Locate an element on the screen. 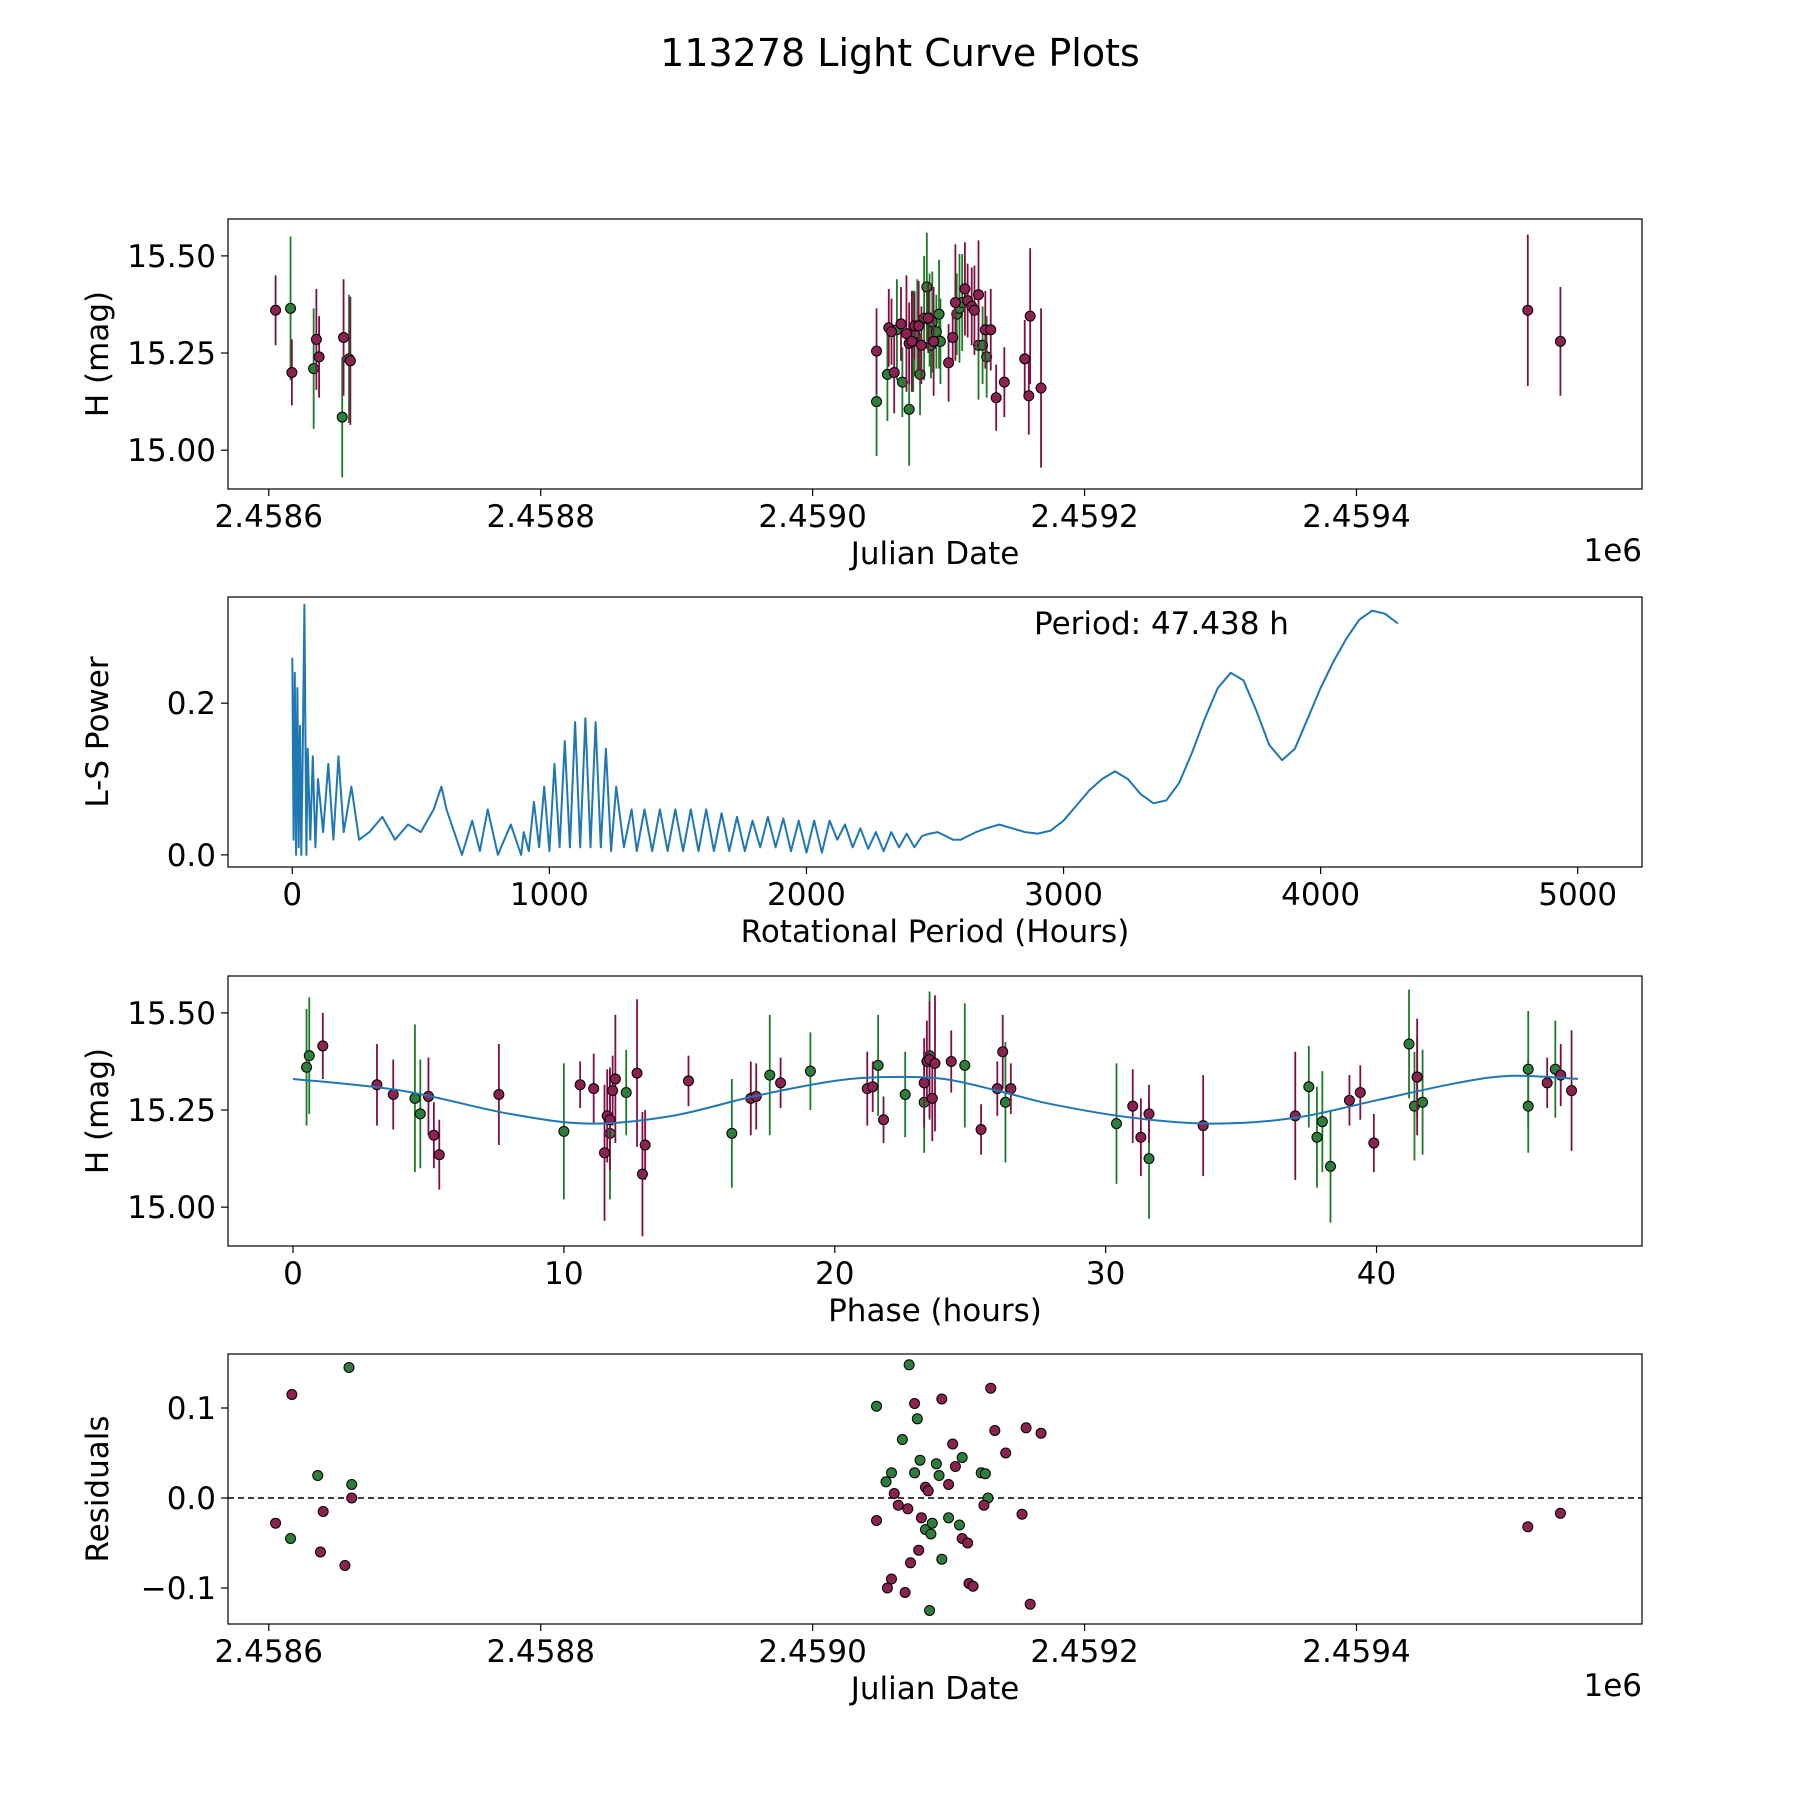  y-axis-label: Residuals is located at coordinates (98, 1488).